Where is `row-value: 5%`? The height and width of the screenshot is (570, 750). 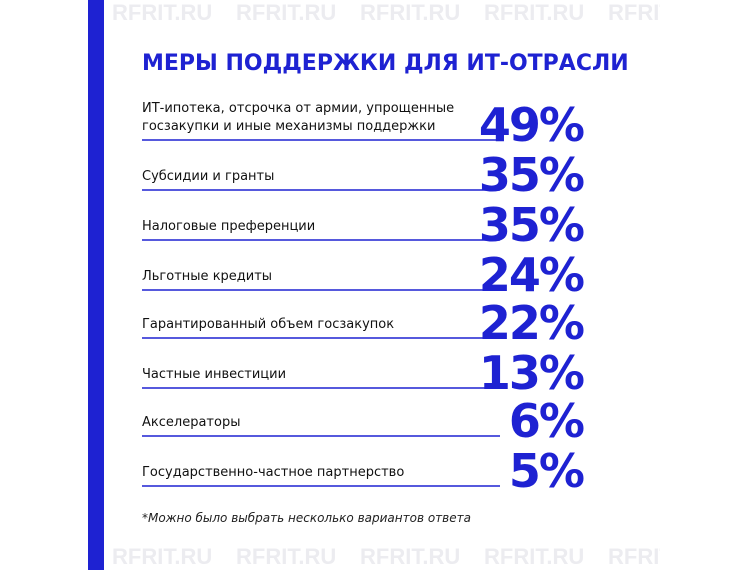
row-value: 5% is located at coordinates (546, 471).